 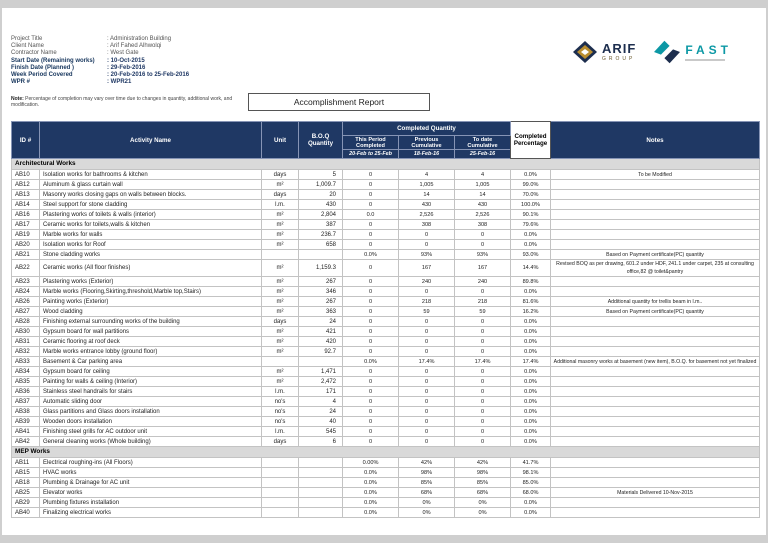 I want to click on info-label: Start Date (Remaining works), so click(x=53, y=60).